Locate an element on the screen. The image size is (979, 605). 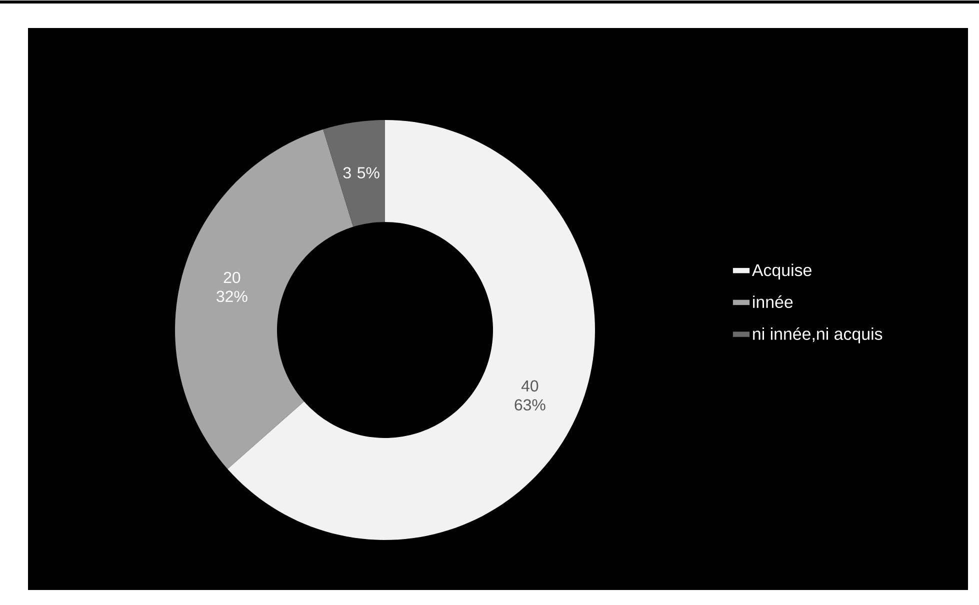
data-label: 3 5% is located at coordinates (361, 172).